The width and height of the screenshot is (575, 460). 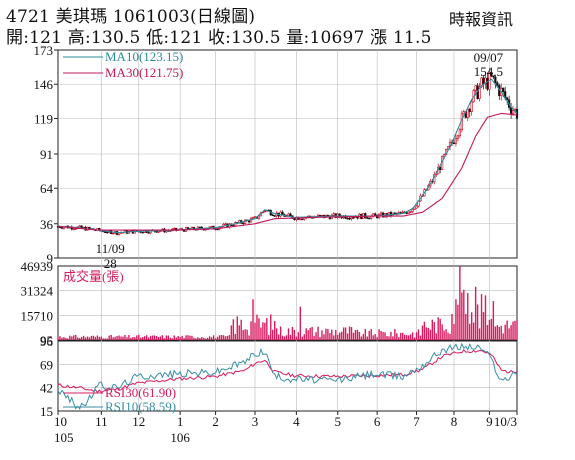 What do you see at coordinates (46, 340) in the screenshot?
I see `volume-tick-label: 95` at bounding box center [46, 340].